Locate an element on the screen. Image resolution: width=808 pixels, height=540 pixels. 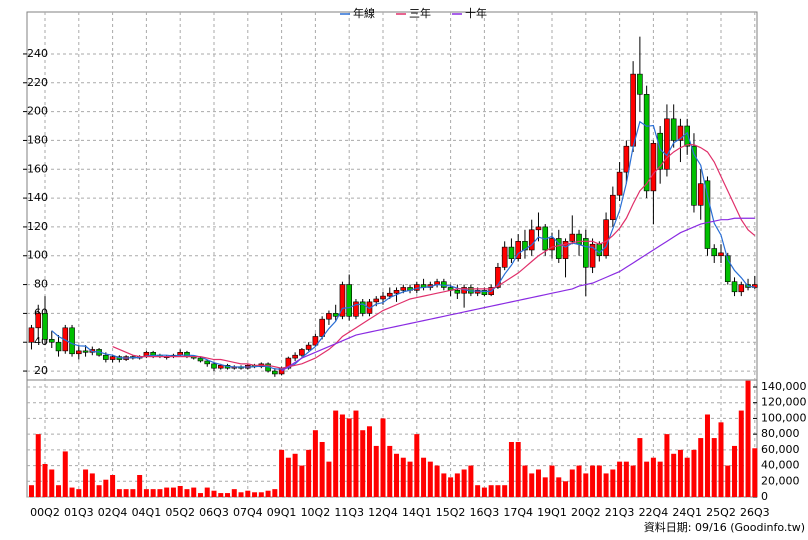
x-tick-label: 07Q4 is located at coordinates (248, 512).